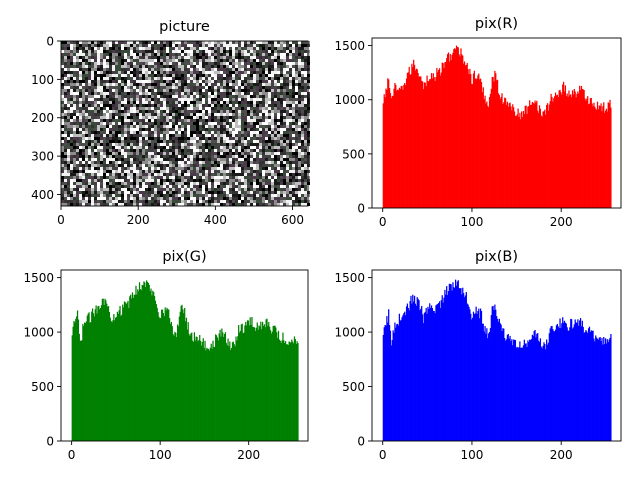  I want to click on histogram-bars, so click(497, 127).